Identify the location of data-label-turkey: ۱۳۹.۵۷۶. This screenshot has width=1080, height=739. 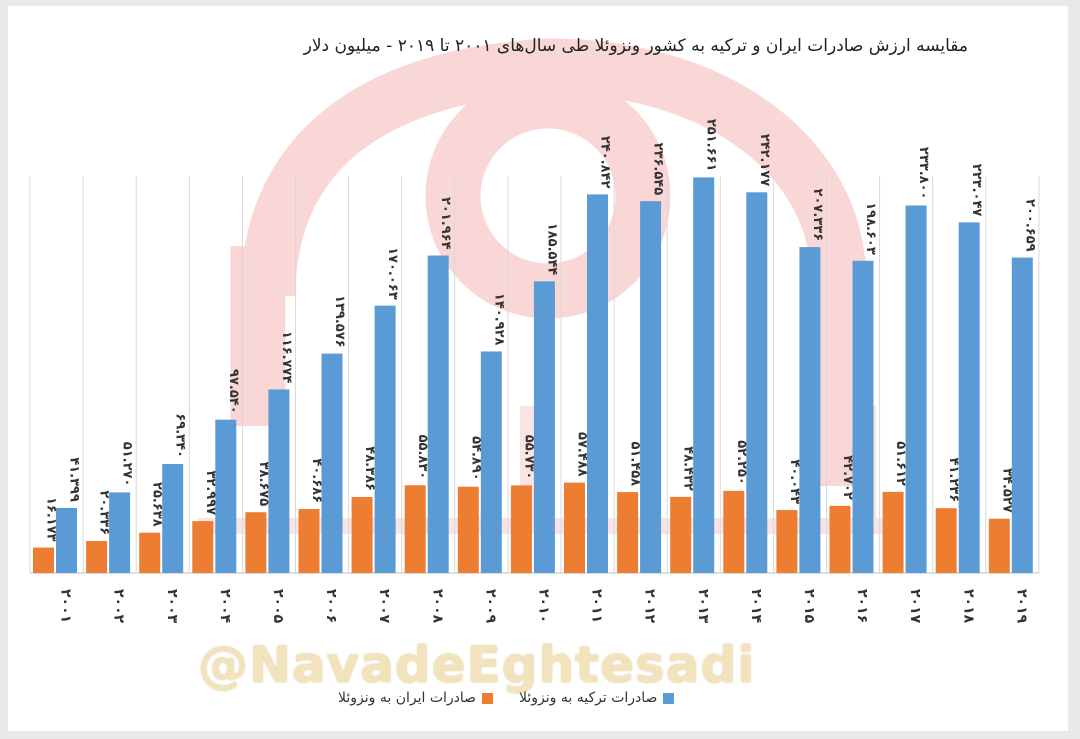
(339, 321).